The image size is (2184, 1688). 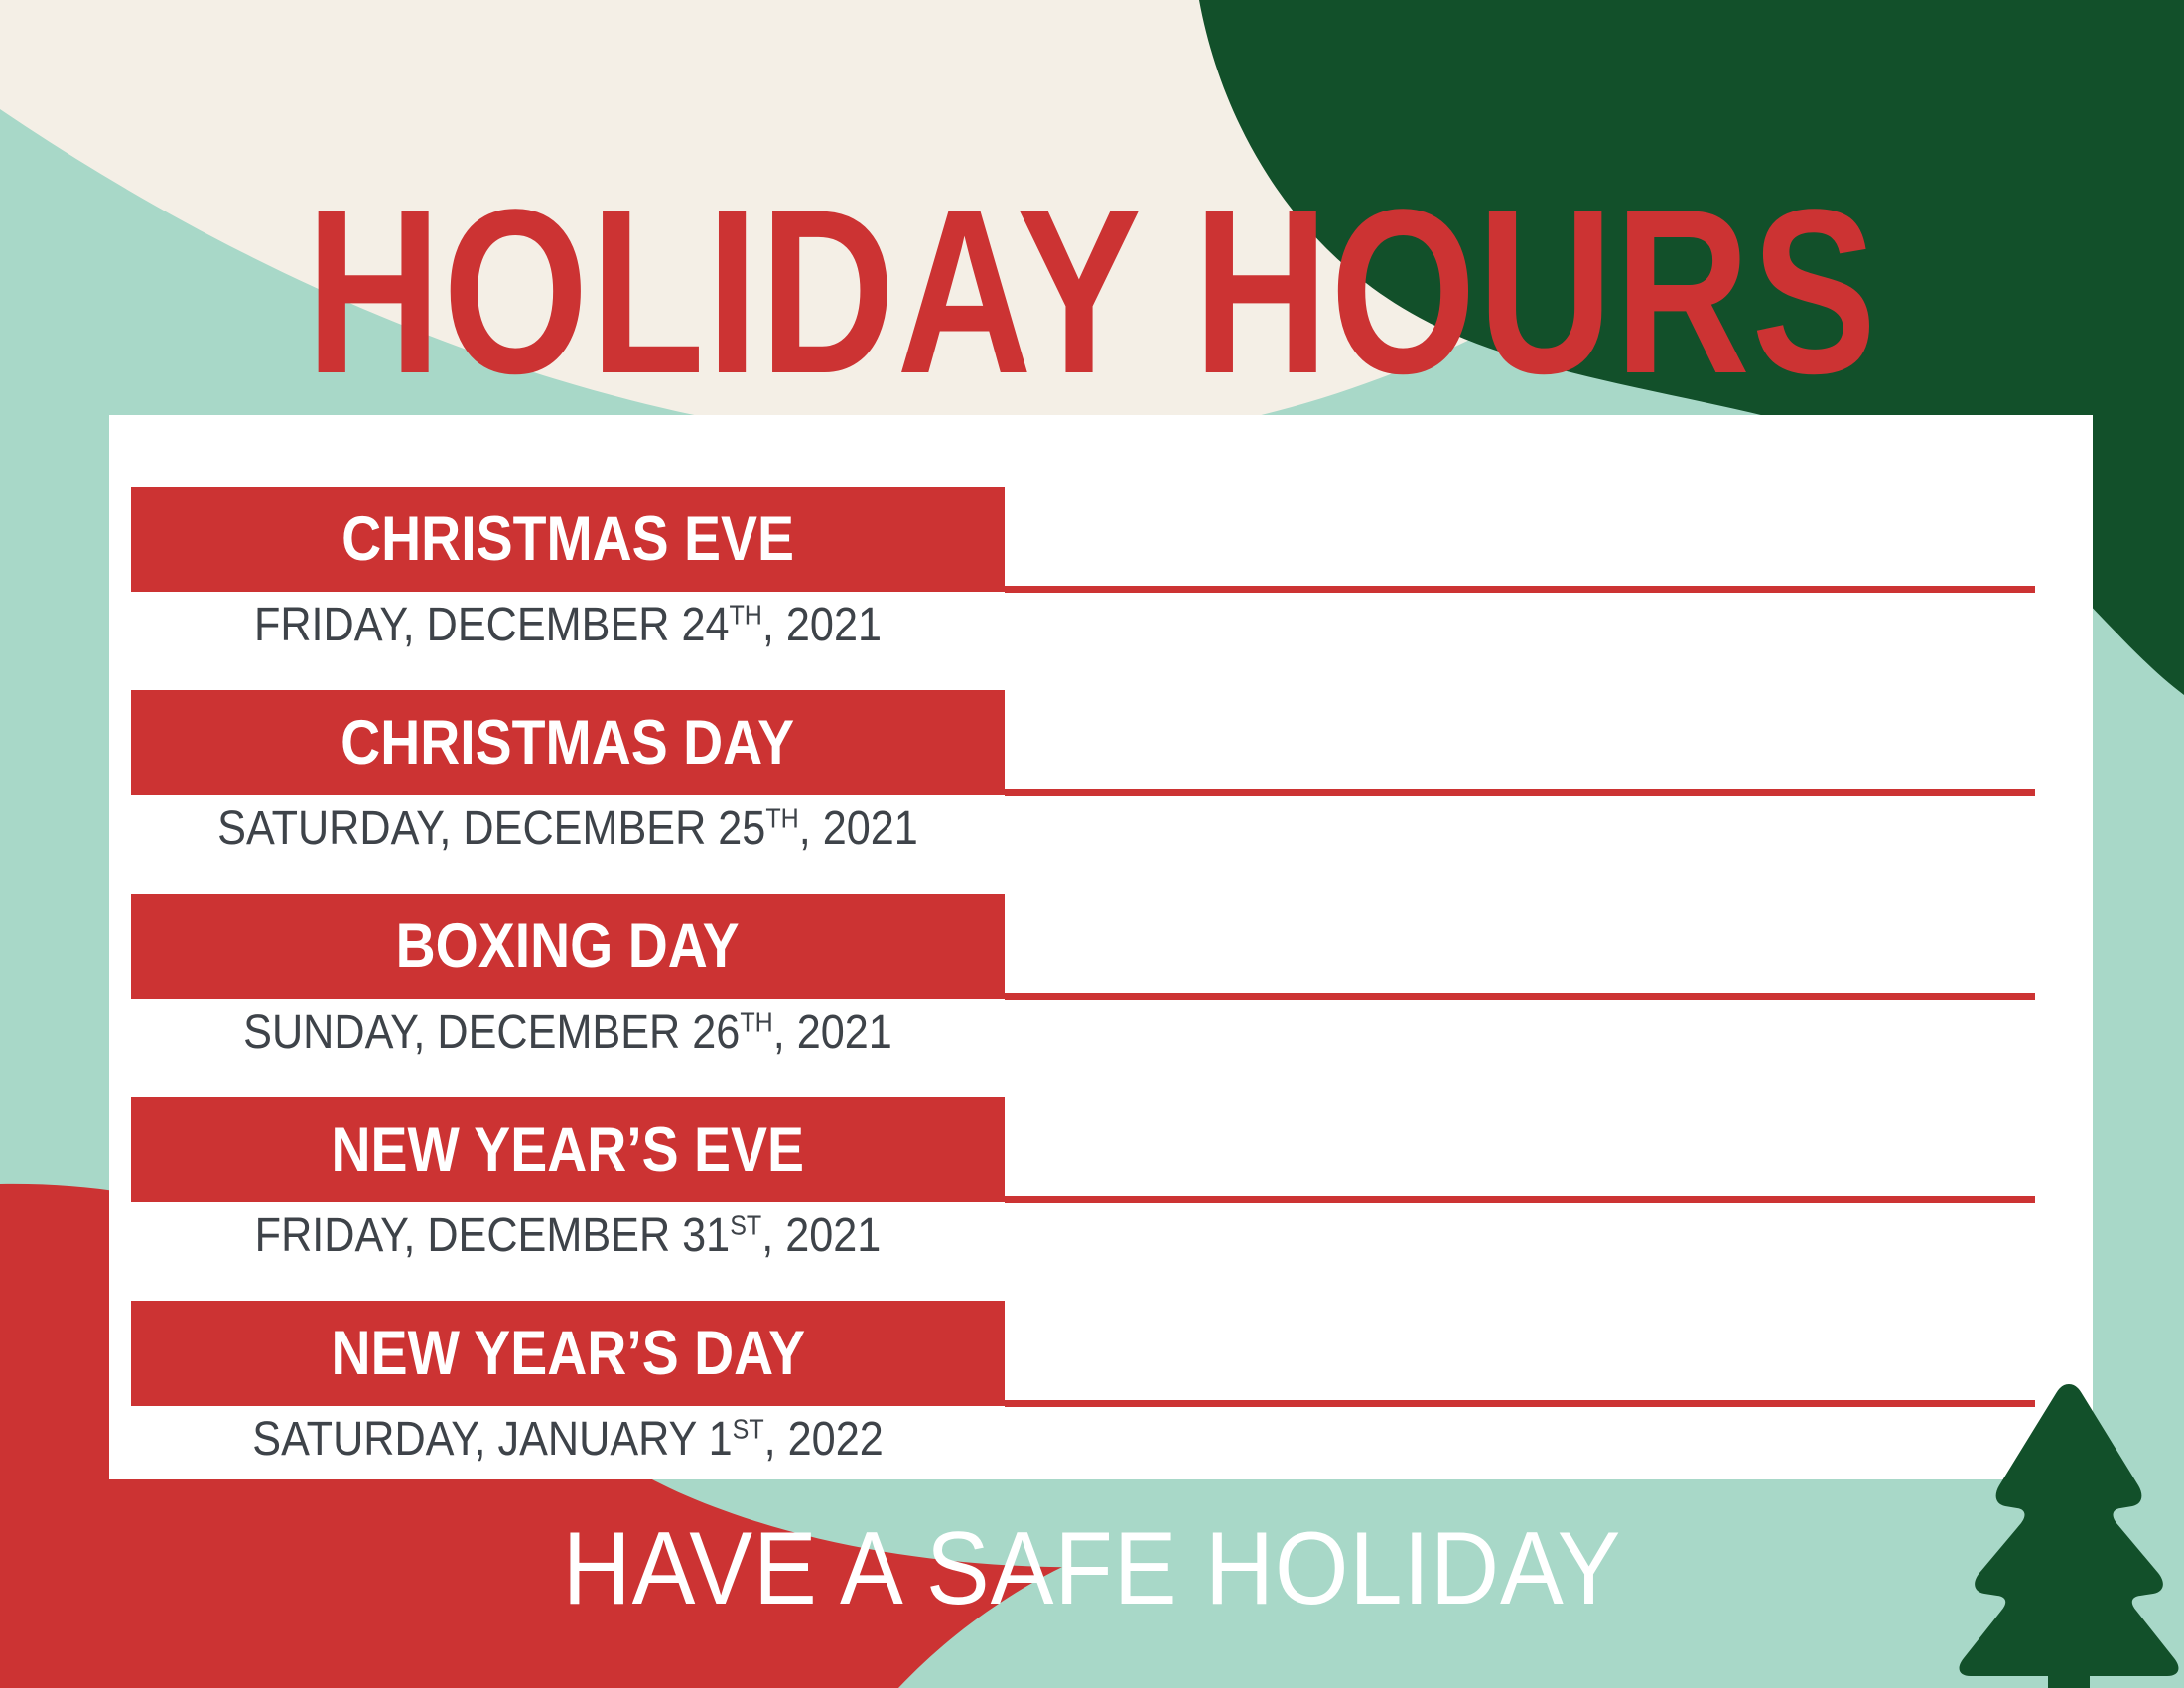 I want to click on holiday-name-bar: NEW YEAR’S EVE, so click(x=568, y=1149).